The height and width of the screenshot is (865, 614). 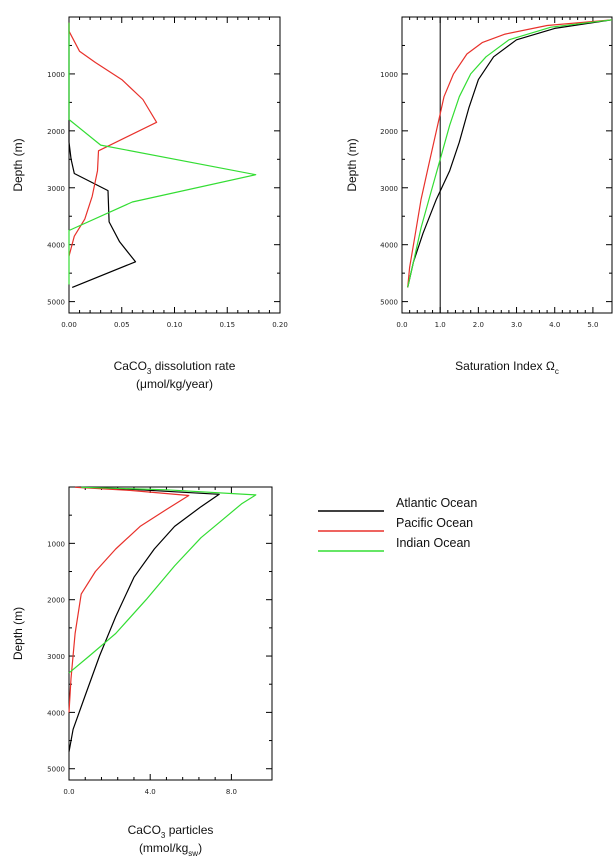 I want to click on x-axis-unit: (mmol/kgsw), so click(x=170, y=849).